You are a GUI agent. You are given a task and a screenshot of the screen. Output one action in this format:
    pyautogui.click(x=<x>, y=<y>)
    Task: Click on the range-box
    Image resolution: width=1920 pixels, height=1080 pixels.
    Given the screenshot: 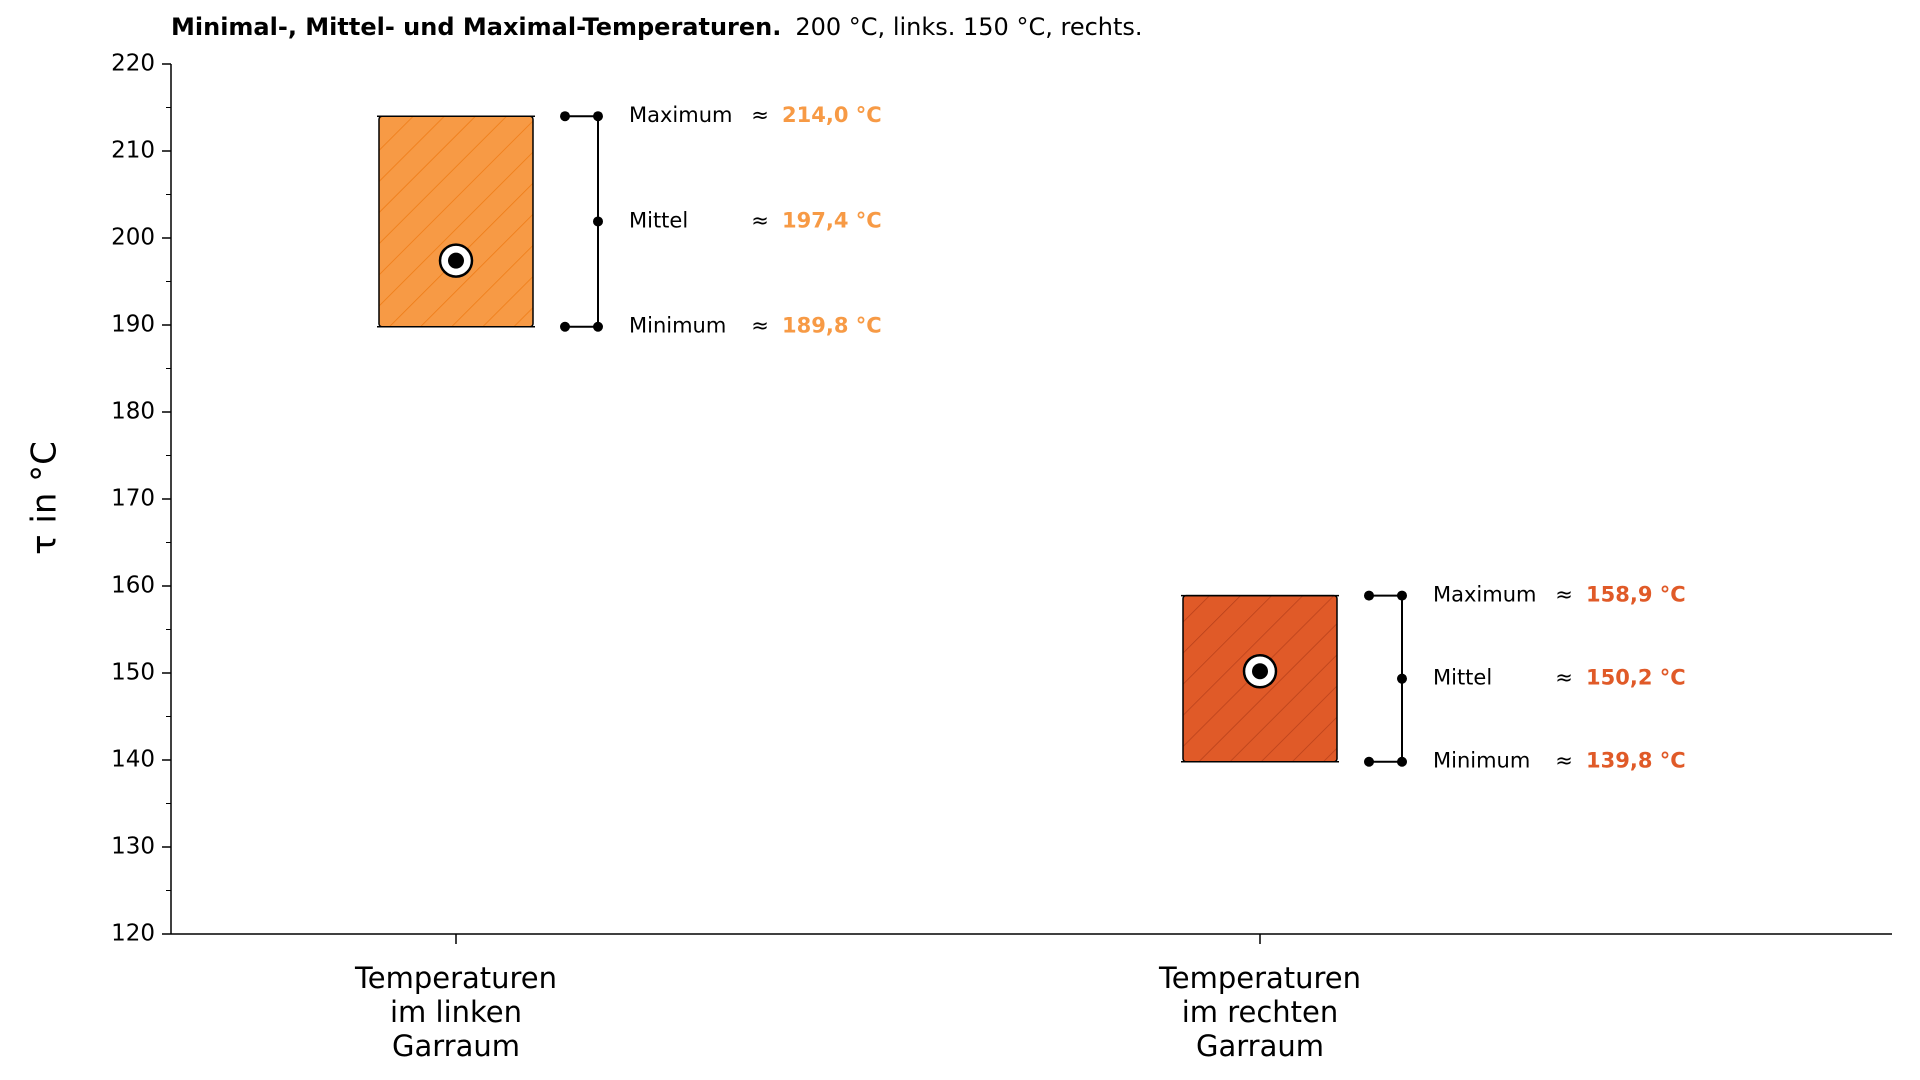 What is the action you would take?
    pyautogui.click(x=456, y=221)
    